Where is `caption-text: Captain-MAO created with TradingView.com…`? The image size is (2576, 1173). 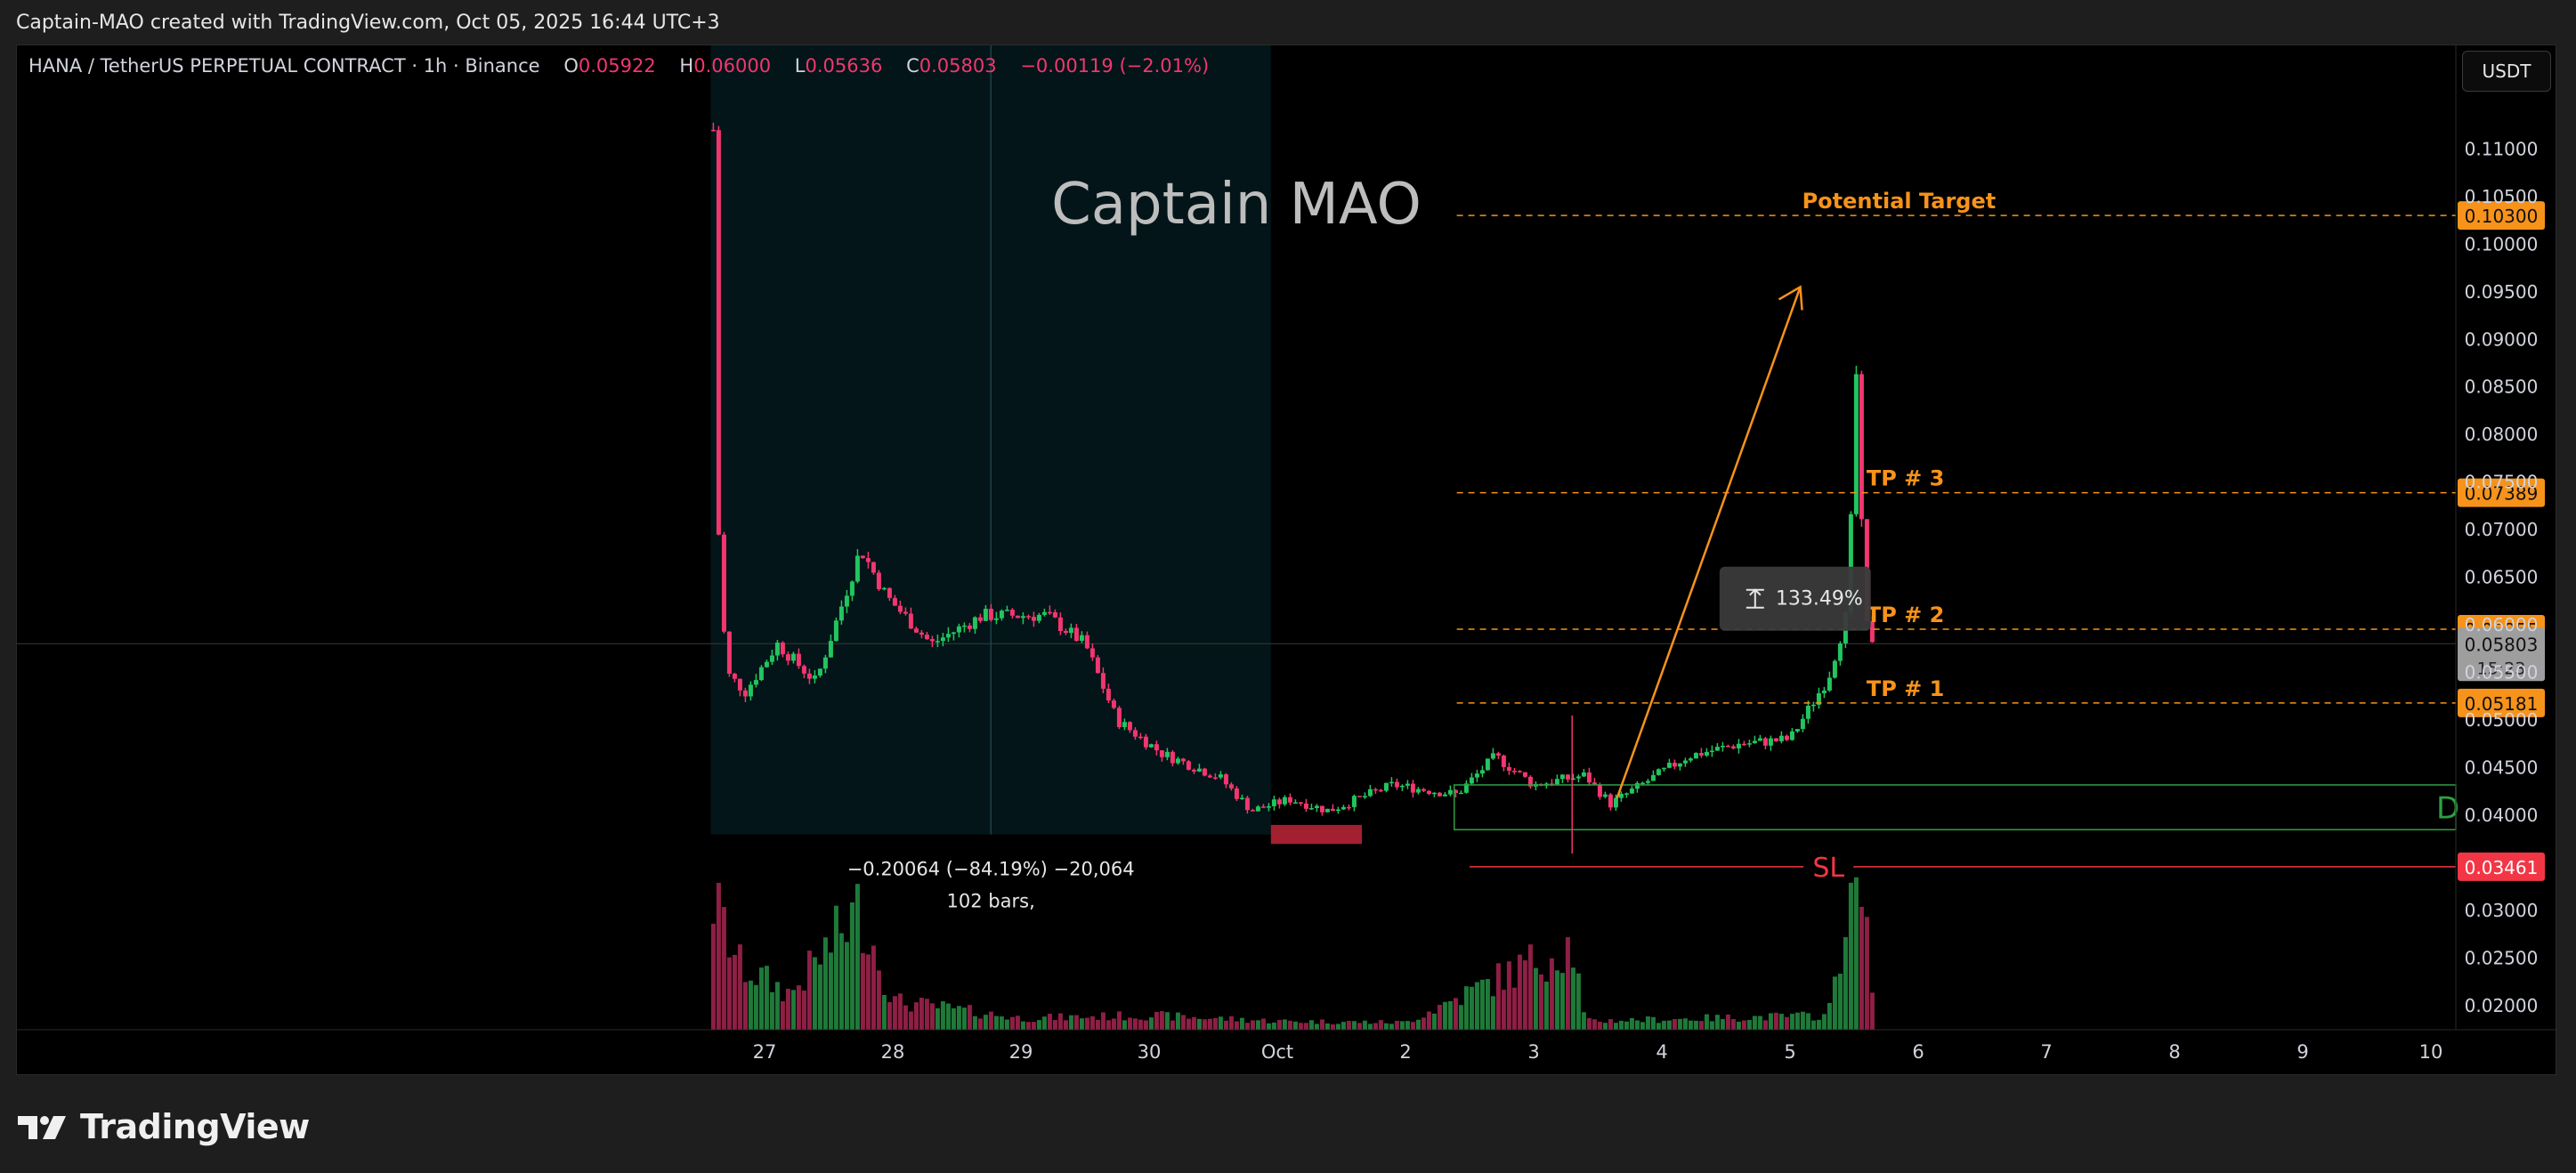
caption-text: Captain-MAO created with TradingView.com… is located at coordinates (368, 23).